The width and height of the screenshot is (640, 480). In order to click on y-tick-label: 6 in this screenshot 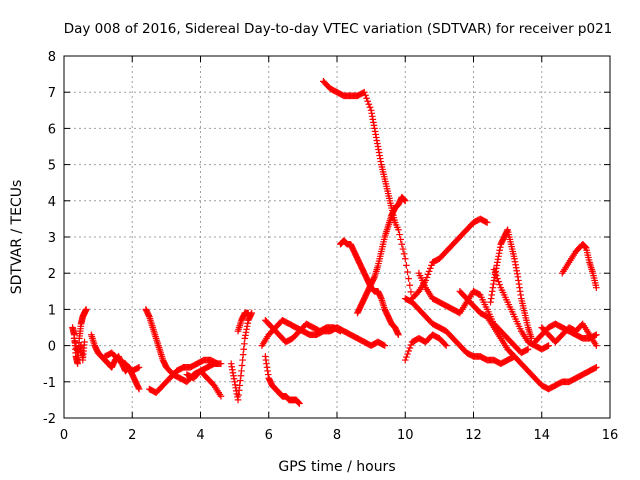, I will do `click(52, 129)`.